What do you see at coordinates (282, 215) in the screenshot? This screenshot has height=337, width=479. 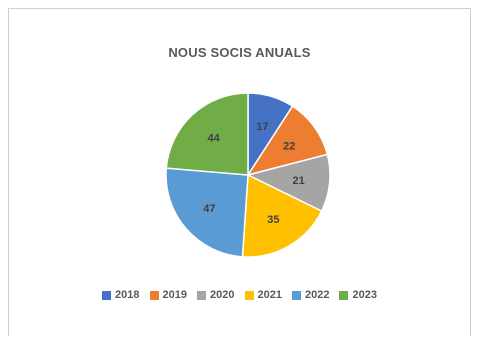 I see `pie-slice-2021` at bounding box center [282, 215].